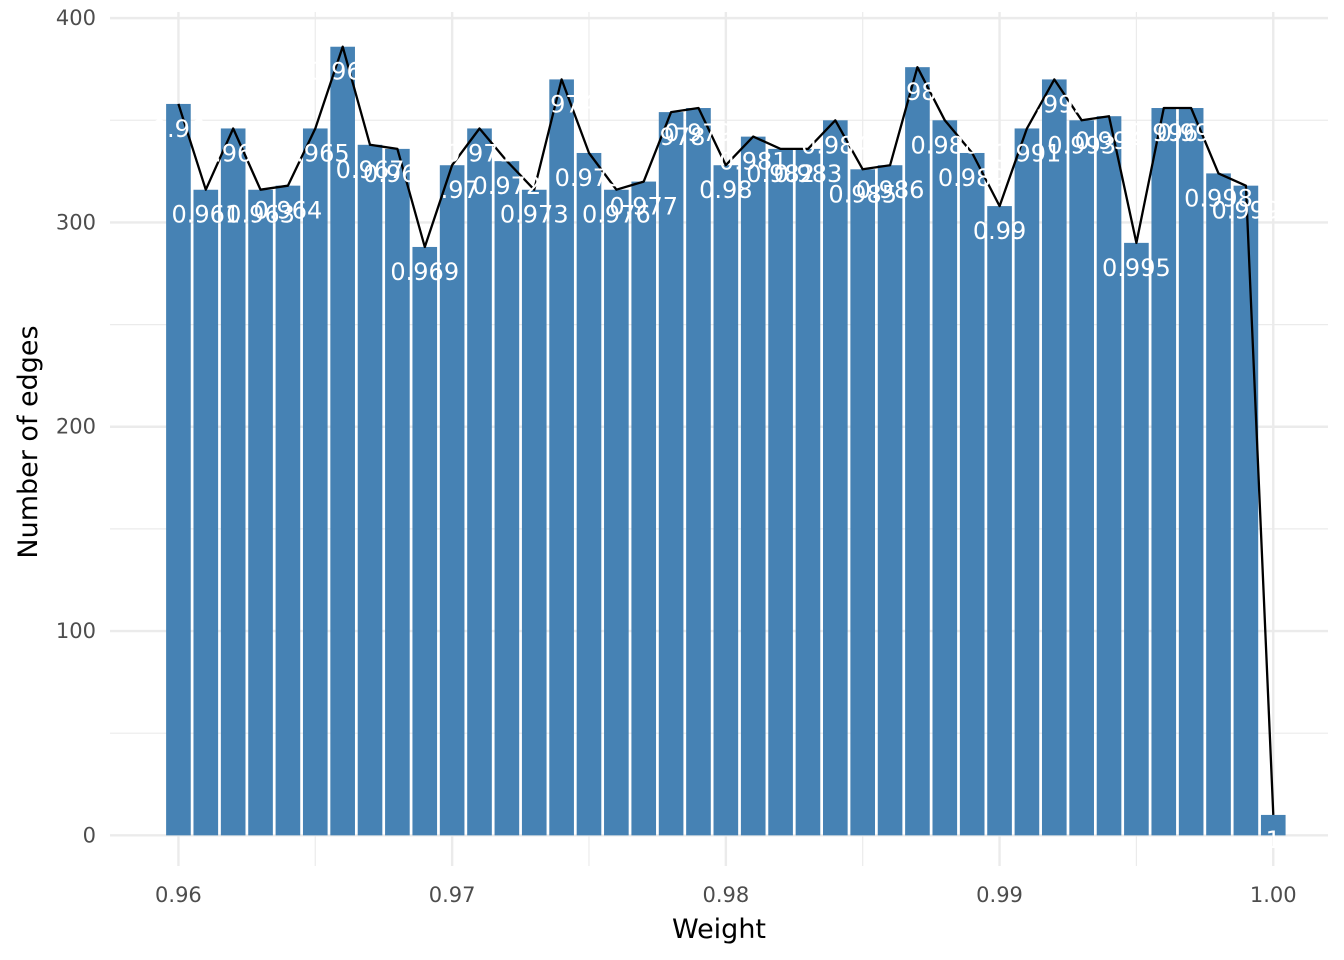 Image resolution: width=1344 pixels, height=960 pixels. What do you see at coordinates (28, 441) in the screenshot?
I see `y-axis-title: Number of edges` at bounding box center [28, 441].